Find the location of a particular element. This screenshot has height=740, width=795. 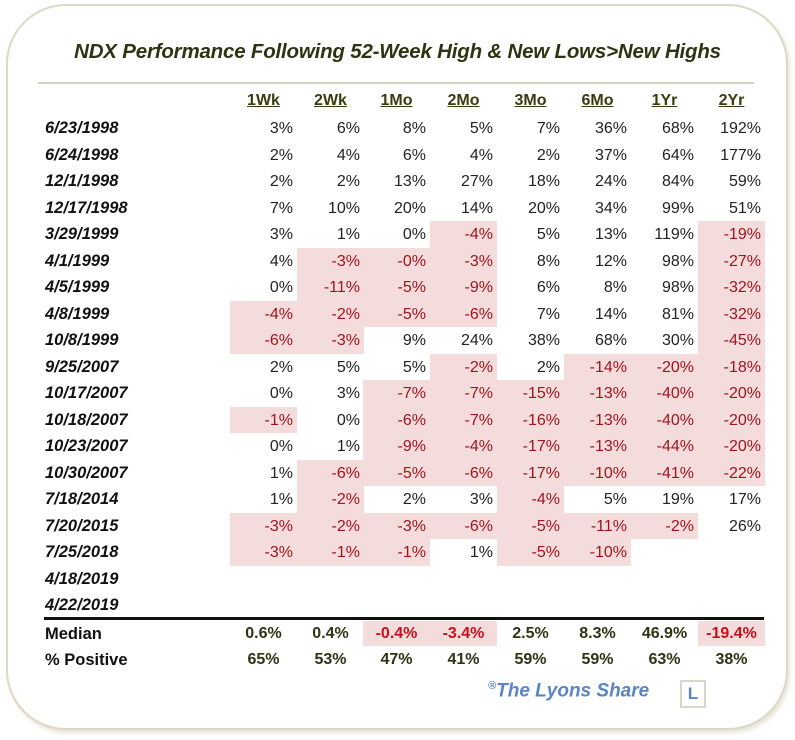

table-cell: 18% is located at coordinates (543, 181).